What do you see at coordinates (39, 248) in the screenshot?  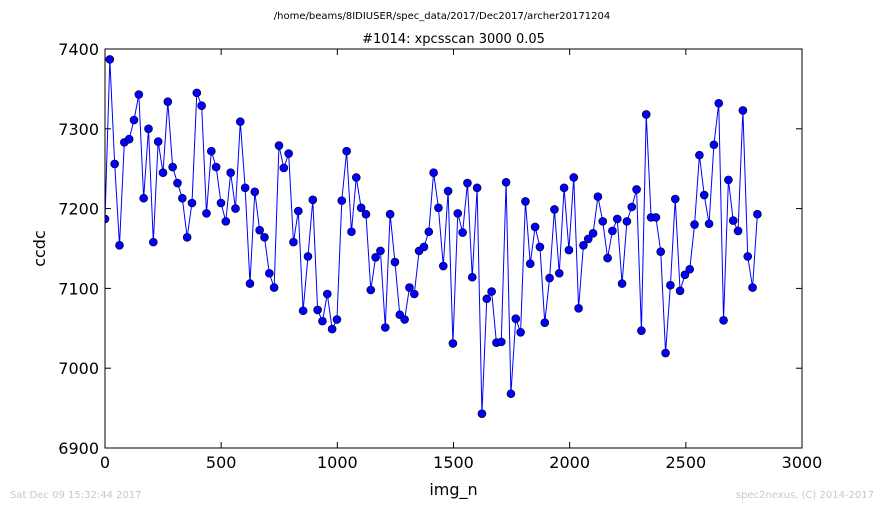 I see `y-axis-label: ccdc` at bounding box center [39, 248].